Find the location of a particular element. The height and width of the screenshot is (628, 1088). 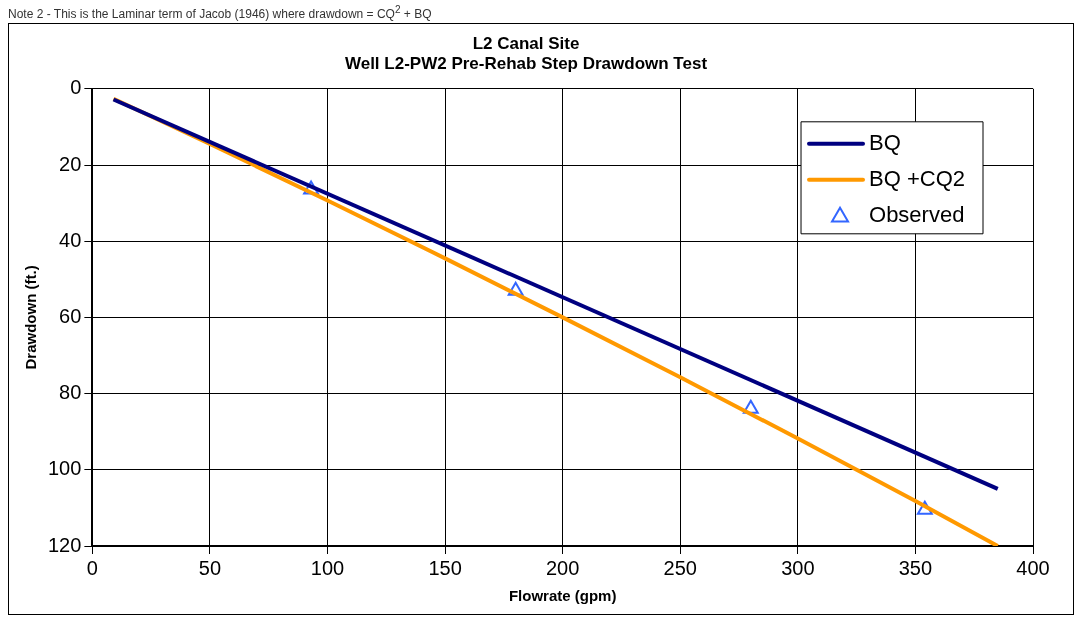

y-tick-label: 60 is located at coordinates (70, 315).